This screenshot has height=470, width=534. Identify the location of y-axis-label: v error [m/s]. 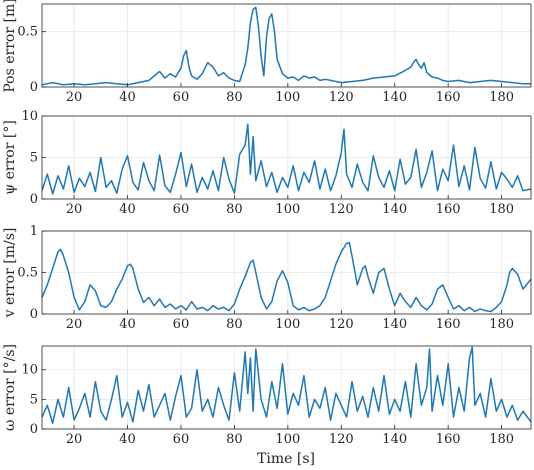
(10, 273).